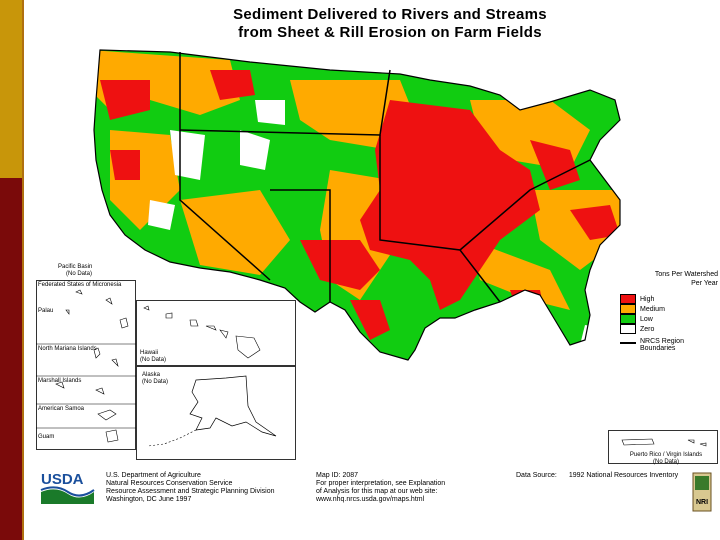 The width and height of the screenshot is (720, 540). I want to click on inset-alaska-name: Alaska, so click(151, 375).